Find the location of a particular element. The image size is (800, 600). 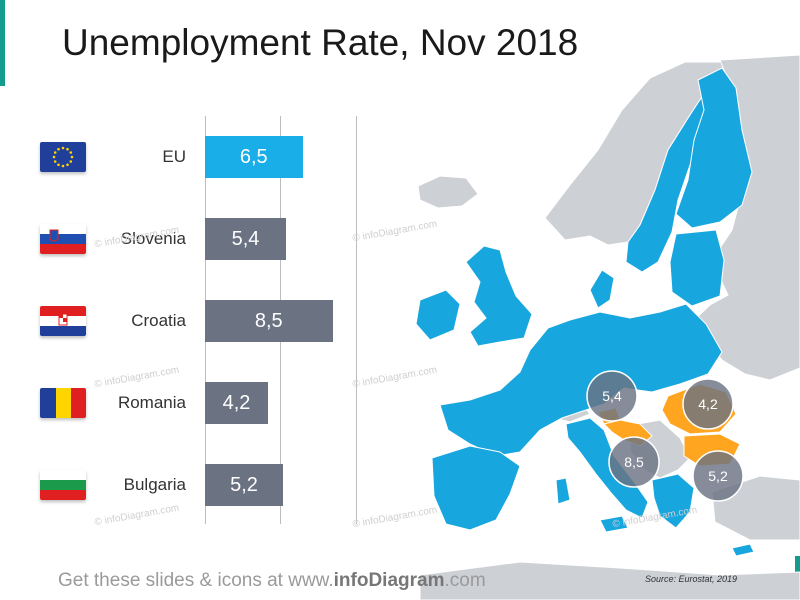

footer-brand: infoDiagram is located at coordinates (389, 580).